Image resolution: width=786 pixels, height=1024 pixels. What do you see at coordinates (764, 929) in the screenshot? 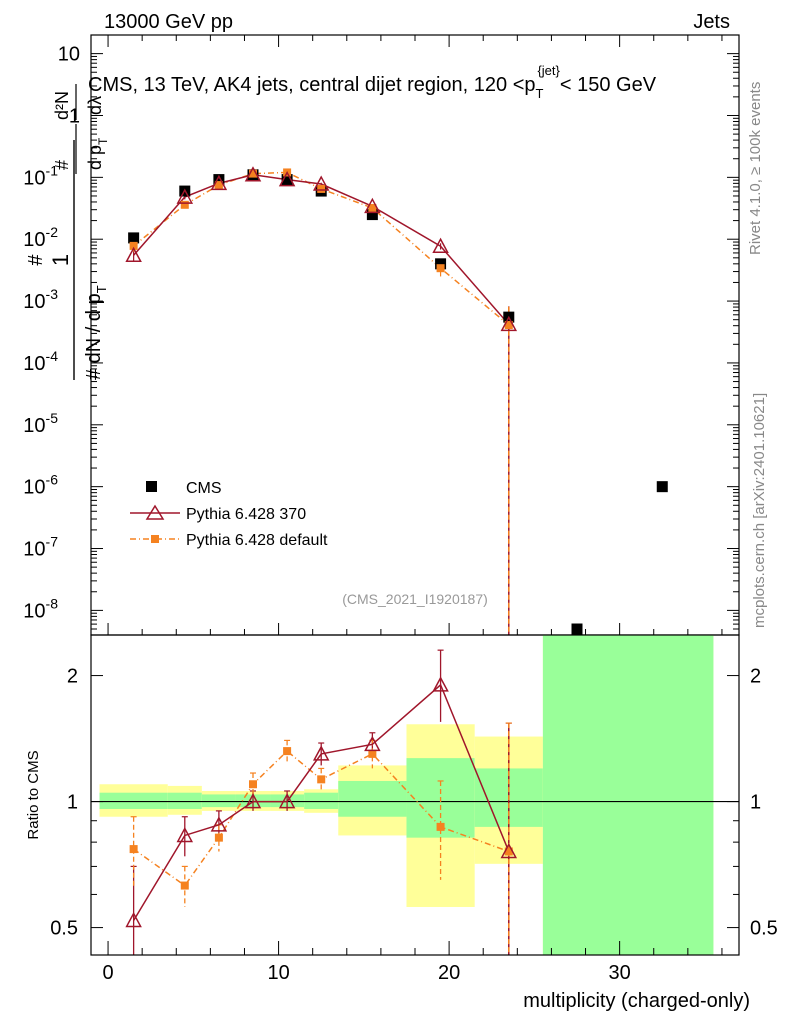
I see `ratio-y-tick-label-right: 0.5` at bounding box center [764, 929].